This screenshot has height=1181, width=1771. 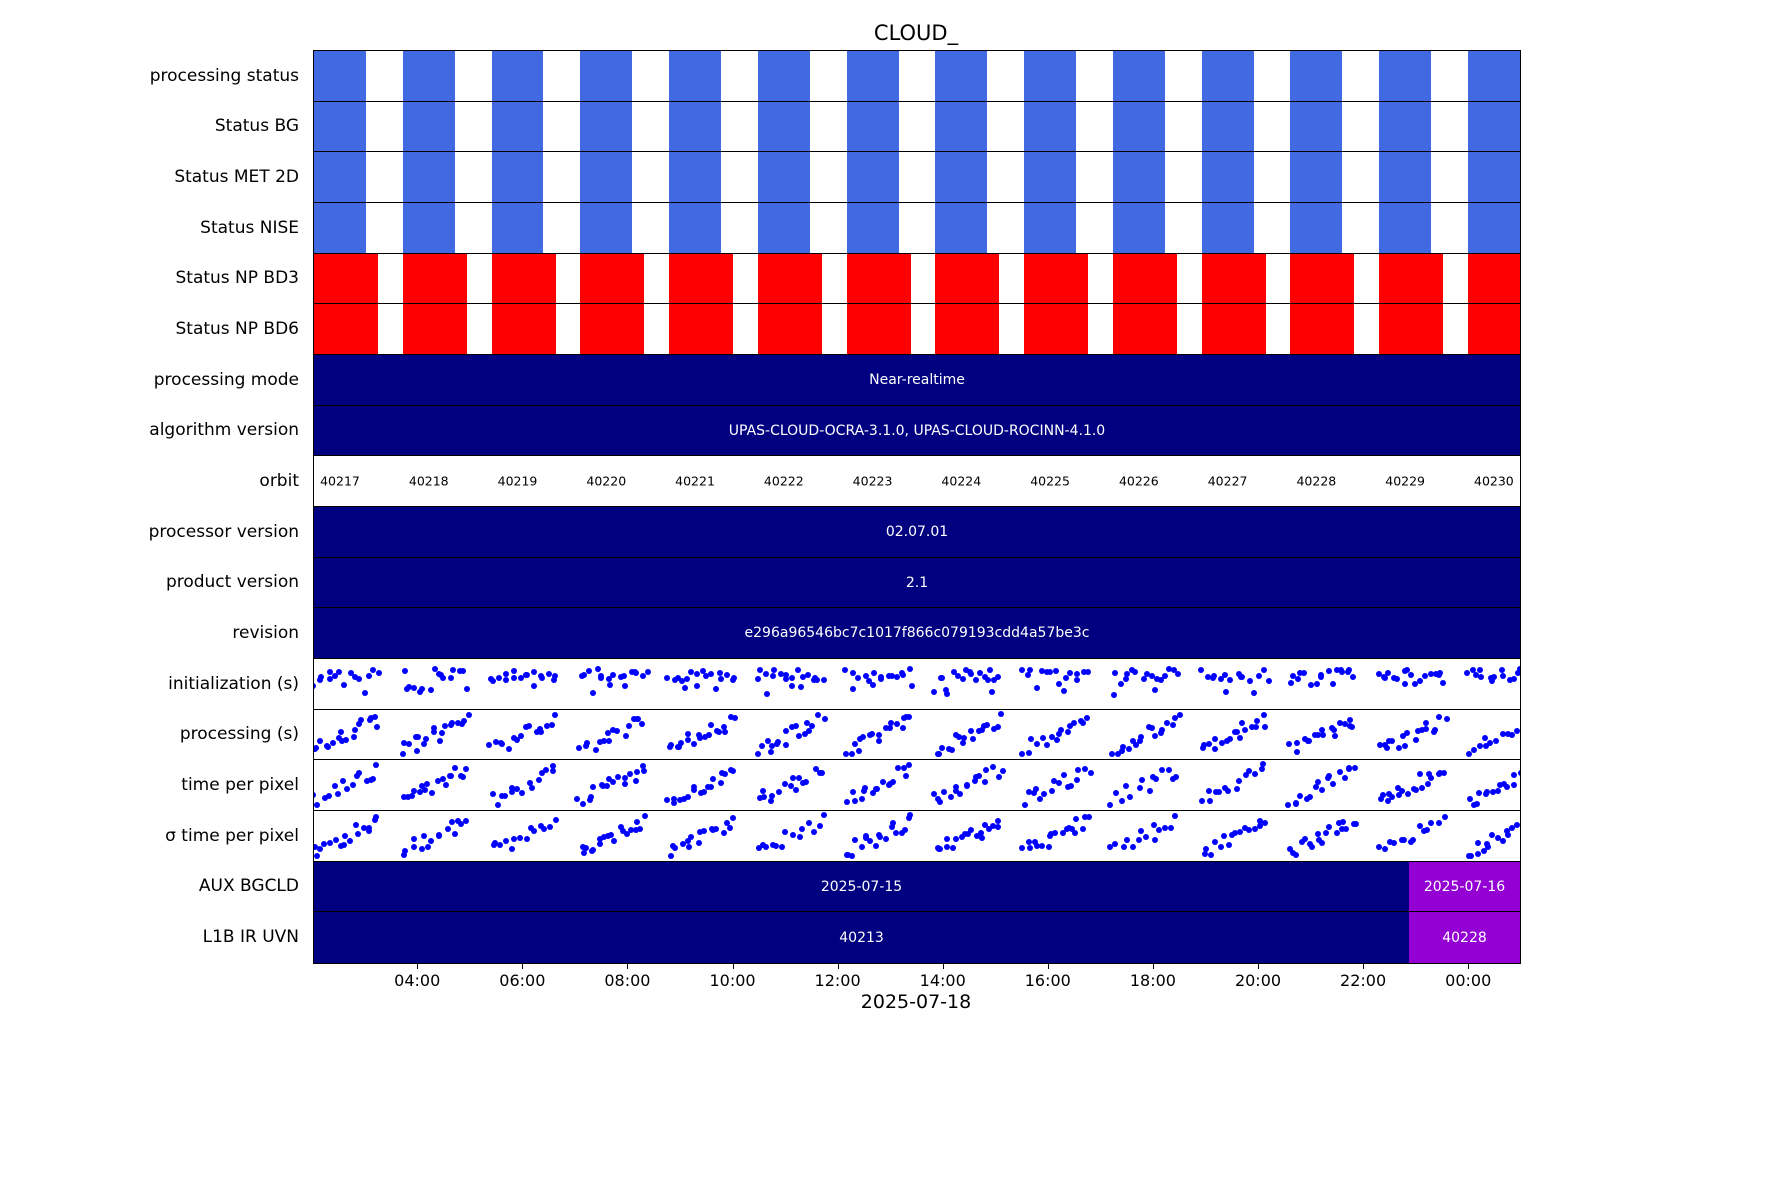 What do you see at coordinates (418, 966) in the screenshot?
I see `x-tick-mark` at bounding box center [418, 966].